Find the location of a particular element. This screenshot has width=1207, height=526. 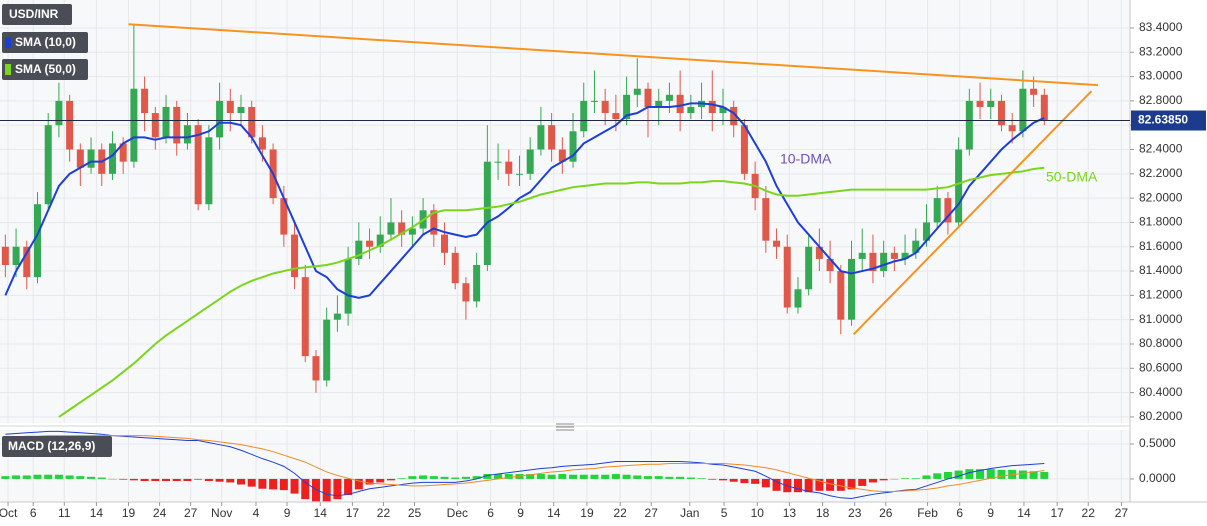

resize-handle is located at coordinates (565, 427).